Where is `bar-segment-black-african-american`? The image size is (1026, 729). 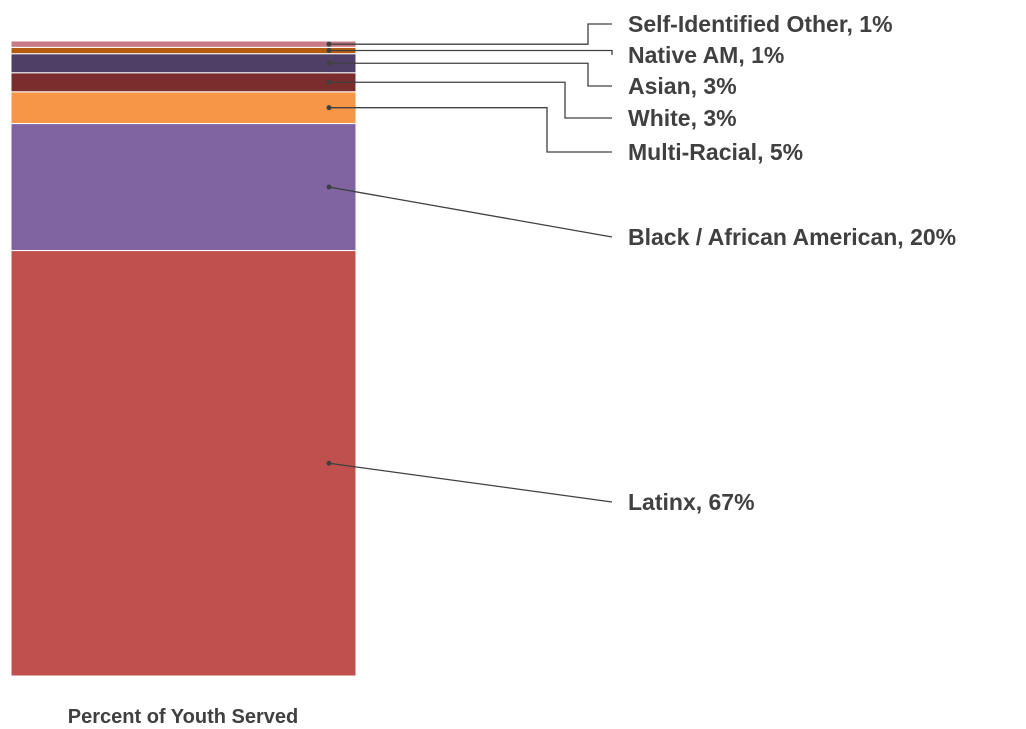 bar-segment-black-african-american is located at coordinates (183, 187).